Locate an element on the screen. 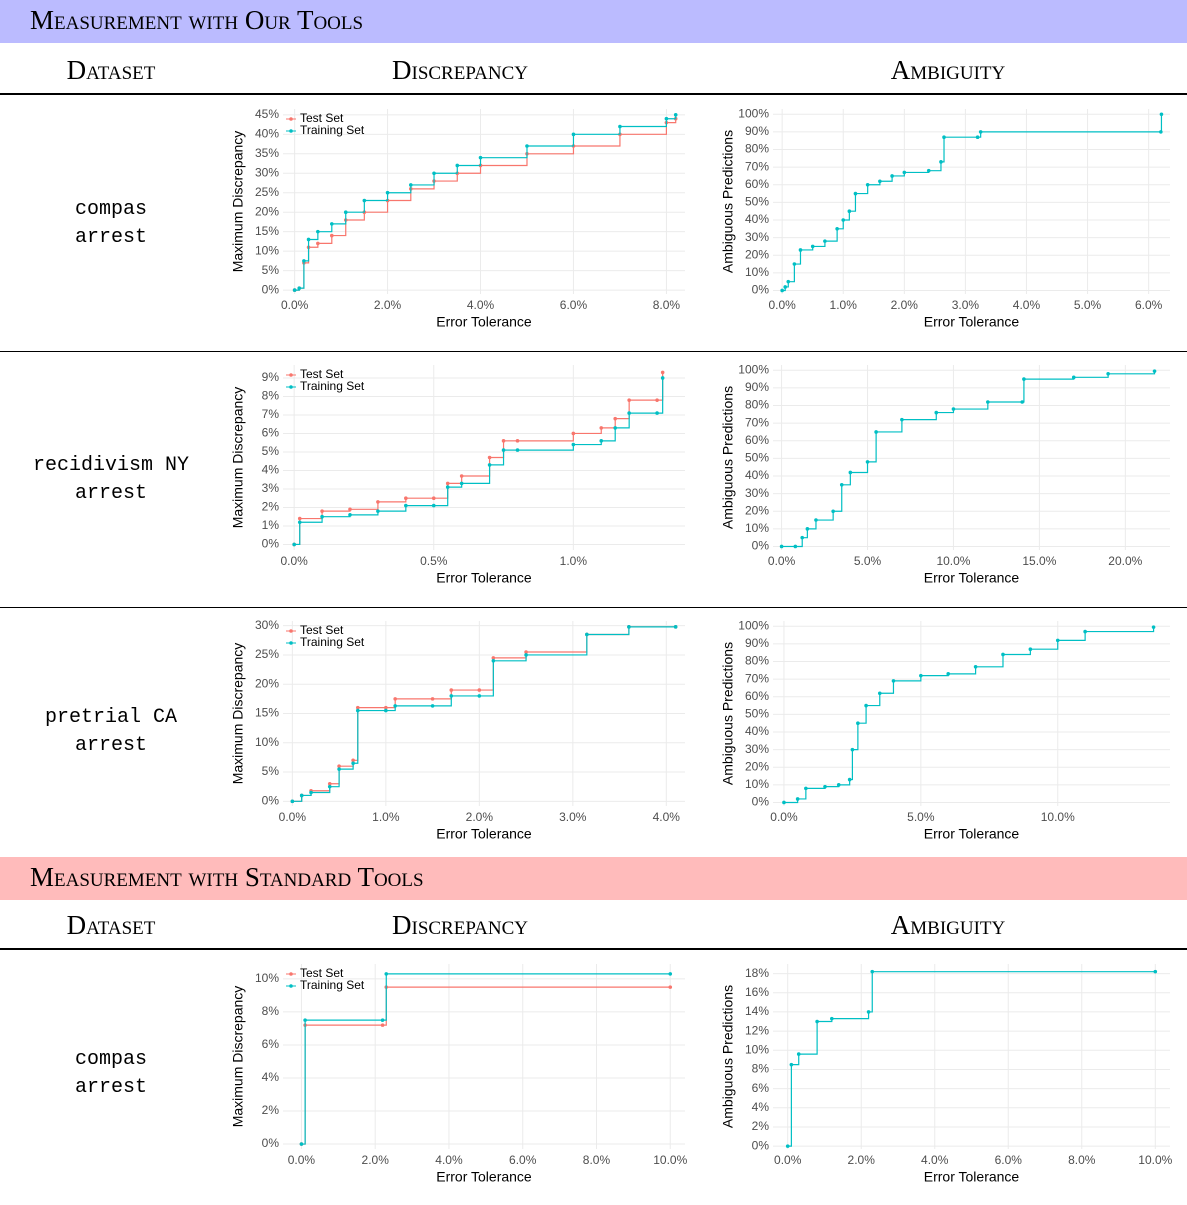  y-axis-label: Maximum Discrepancy is located at coordinates (238, 202).